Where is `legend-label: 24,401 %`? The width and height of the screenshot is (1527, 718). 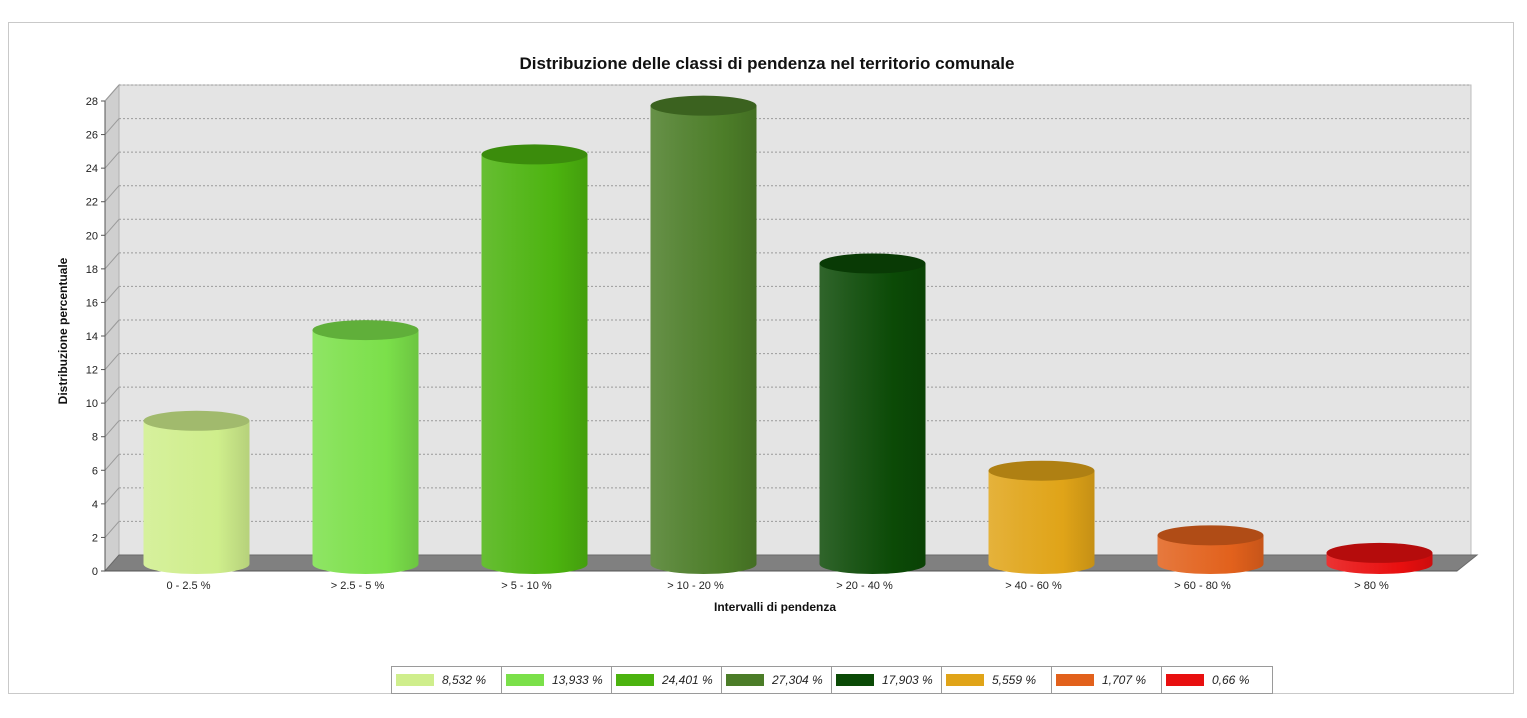 legend-label: 24,401 % is located at coordinates (687, 680).